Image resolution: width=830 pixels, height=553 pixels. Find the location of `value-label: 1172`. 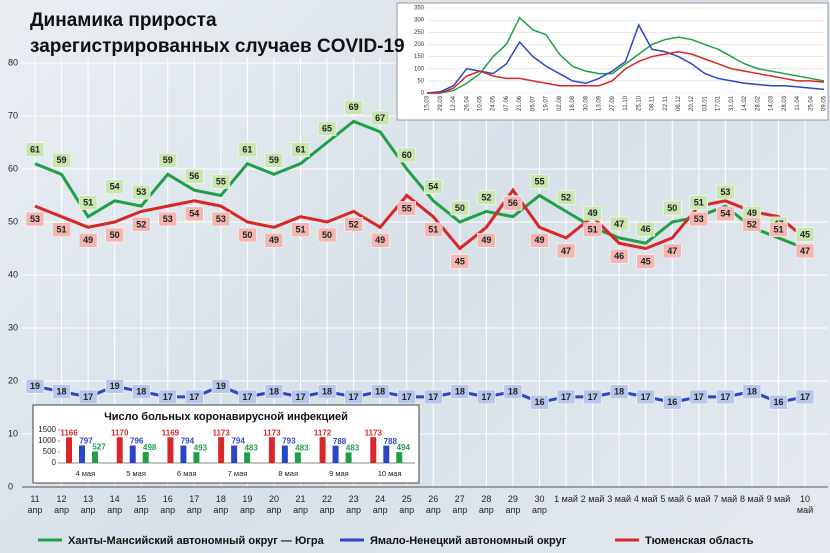

value-label: 1172 is located at coordinates (323, 432).